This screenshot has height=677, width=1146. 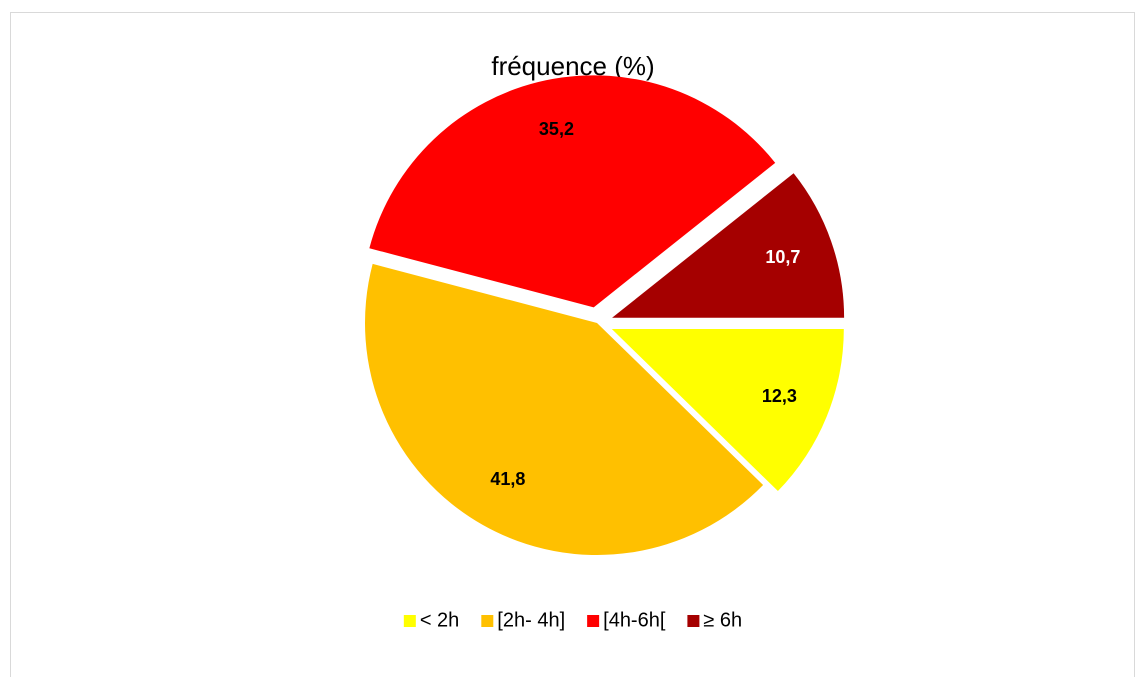 I want to click on data-label: 12,3, so click(x=779, y=396).